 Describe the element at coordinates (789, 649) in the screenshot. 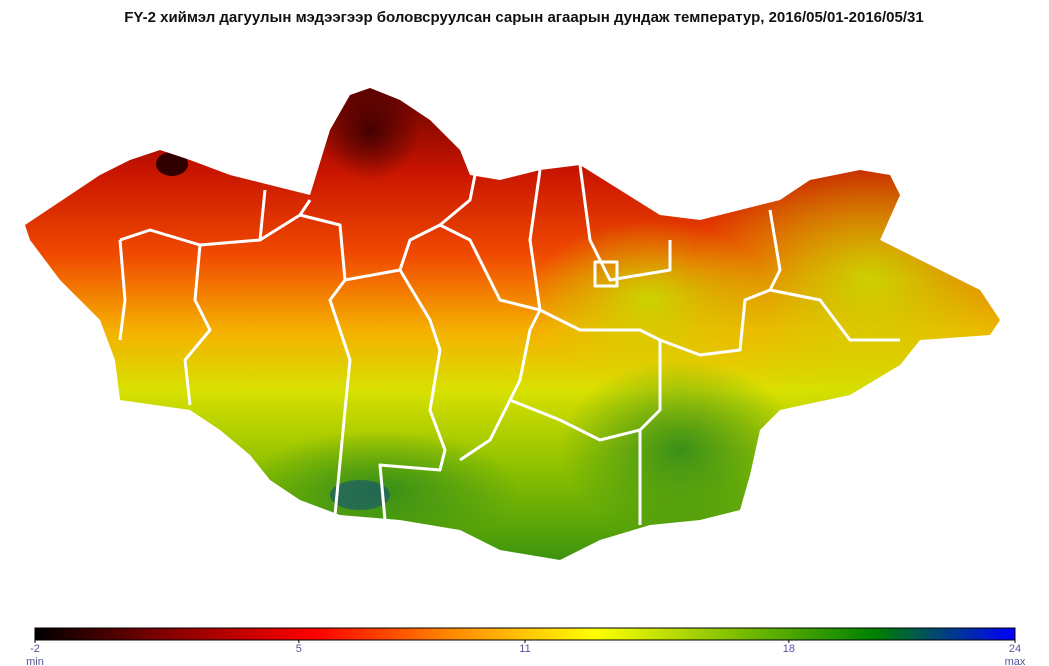

I see `colorbar-tick-label: 18` at that location.